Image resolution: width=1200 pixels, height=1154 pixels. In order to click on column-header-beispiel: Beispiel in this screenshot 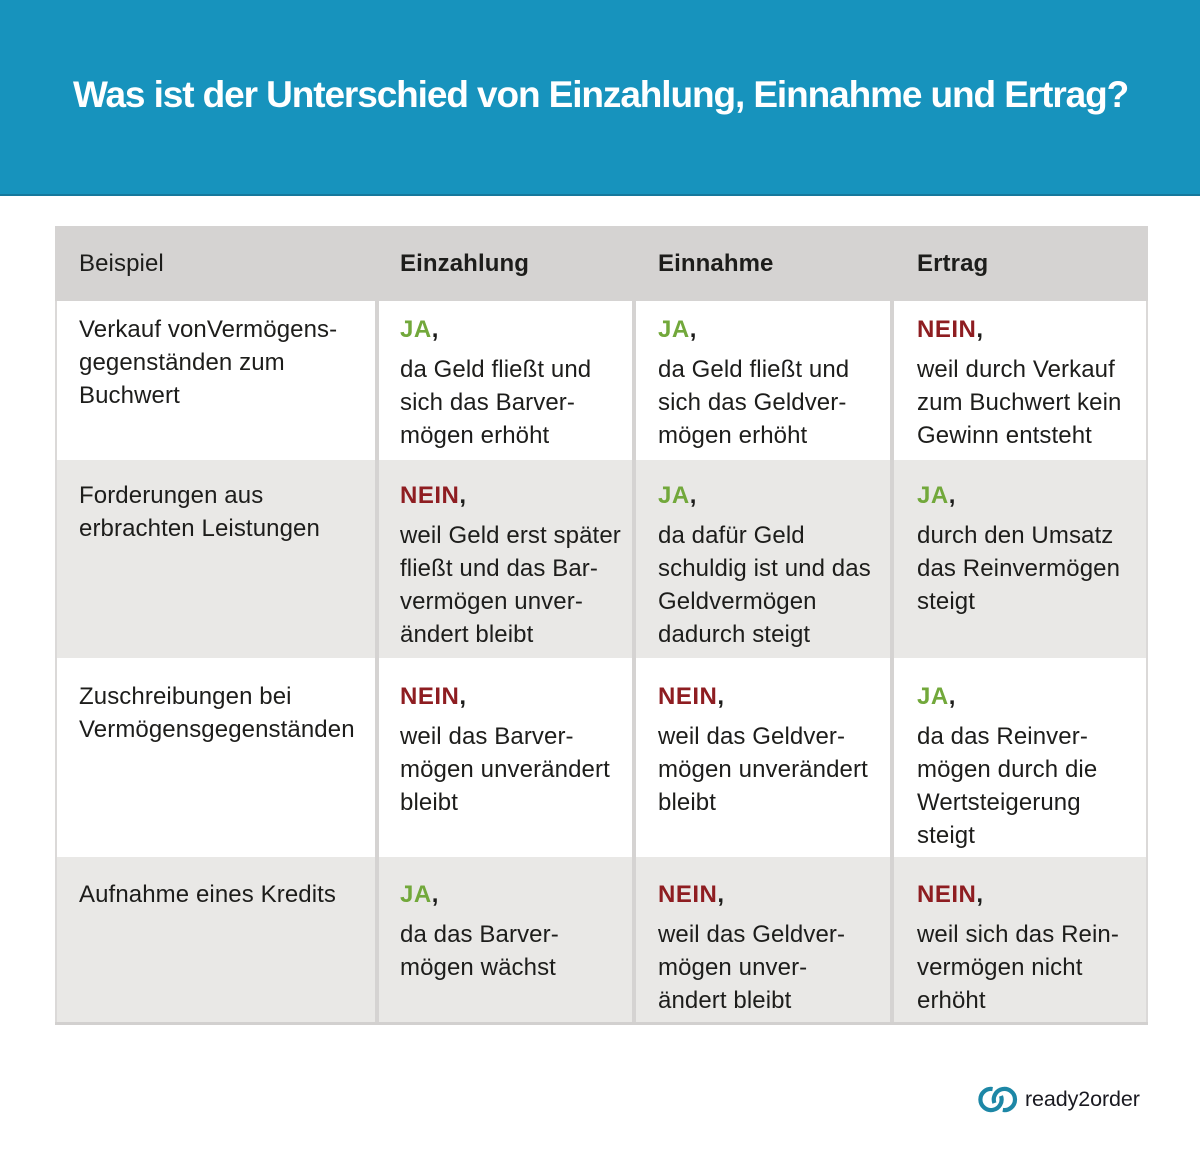, I will do `click(121, 263)`.